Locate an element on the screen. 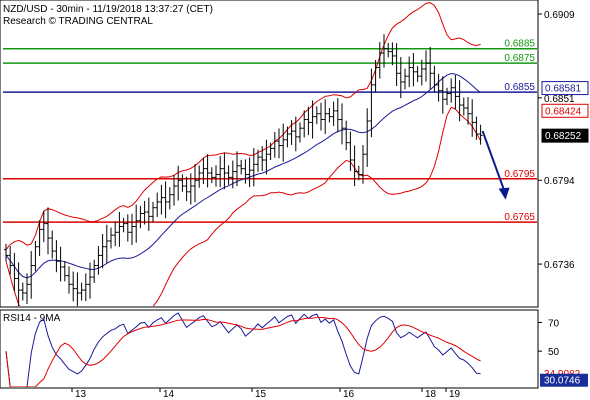 This screenshot has width=590, height=400. rsi-label: RSI14 - 9MA is located at coordinates (32, 318).